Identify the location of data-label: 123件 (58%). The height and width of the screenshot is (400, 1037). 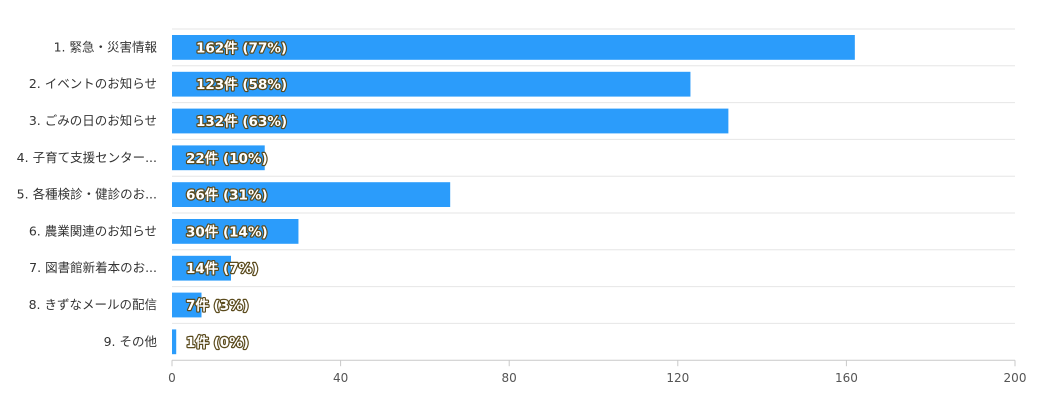
(241, 84).